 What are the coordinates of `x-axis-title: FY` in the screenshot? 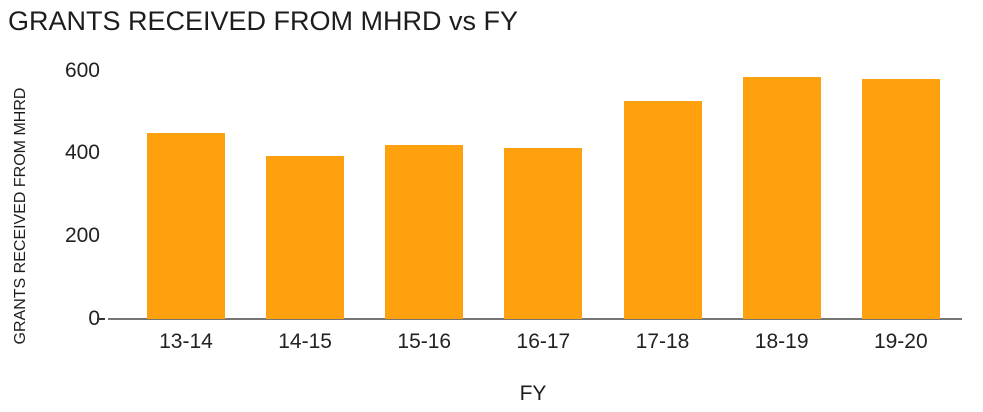 It's located at (533, 393).